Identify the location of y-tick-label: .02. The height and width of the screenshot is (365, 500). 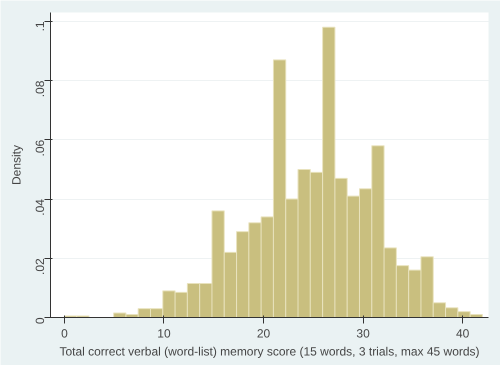
(40, 266).